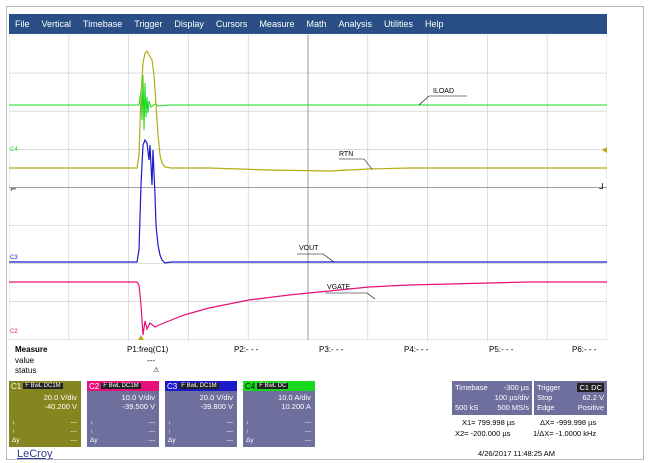 The image size is (649, 463). I want to click on channel-c4-up: ↑, so click(248, 431).